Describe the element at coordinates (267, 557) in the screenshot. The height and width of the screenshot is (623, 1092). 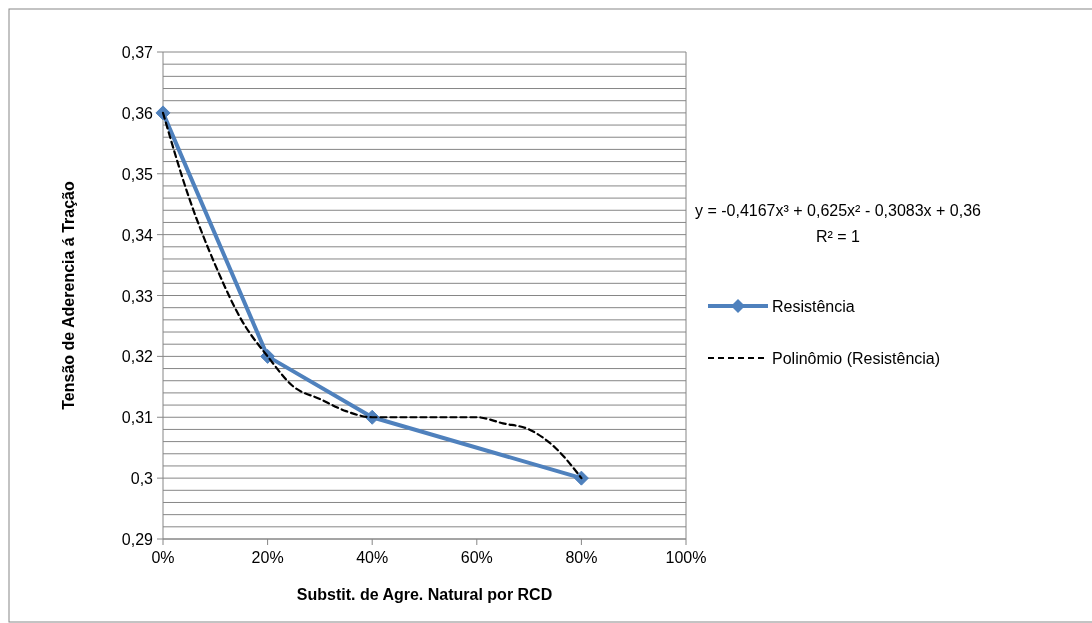
I see `x-tick-label: 20%` at that location.